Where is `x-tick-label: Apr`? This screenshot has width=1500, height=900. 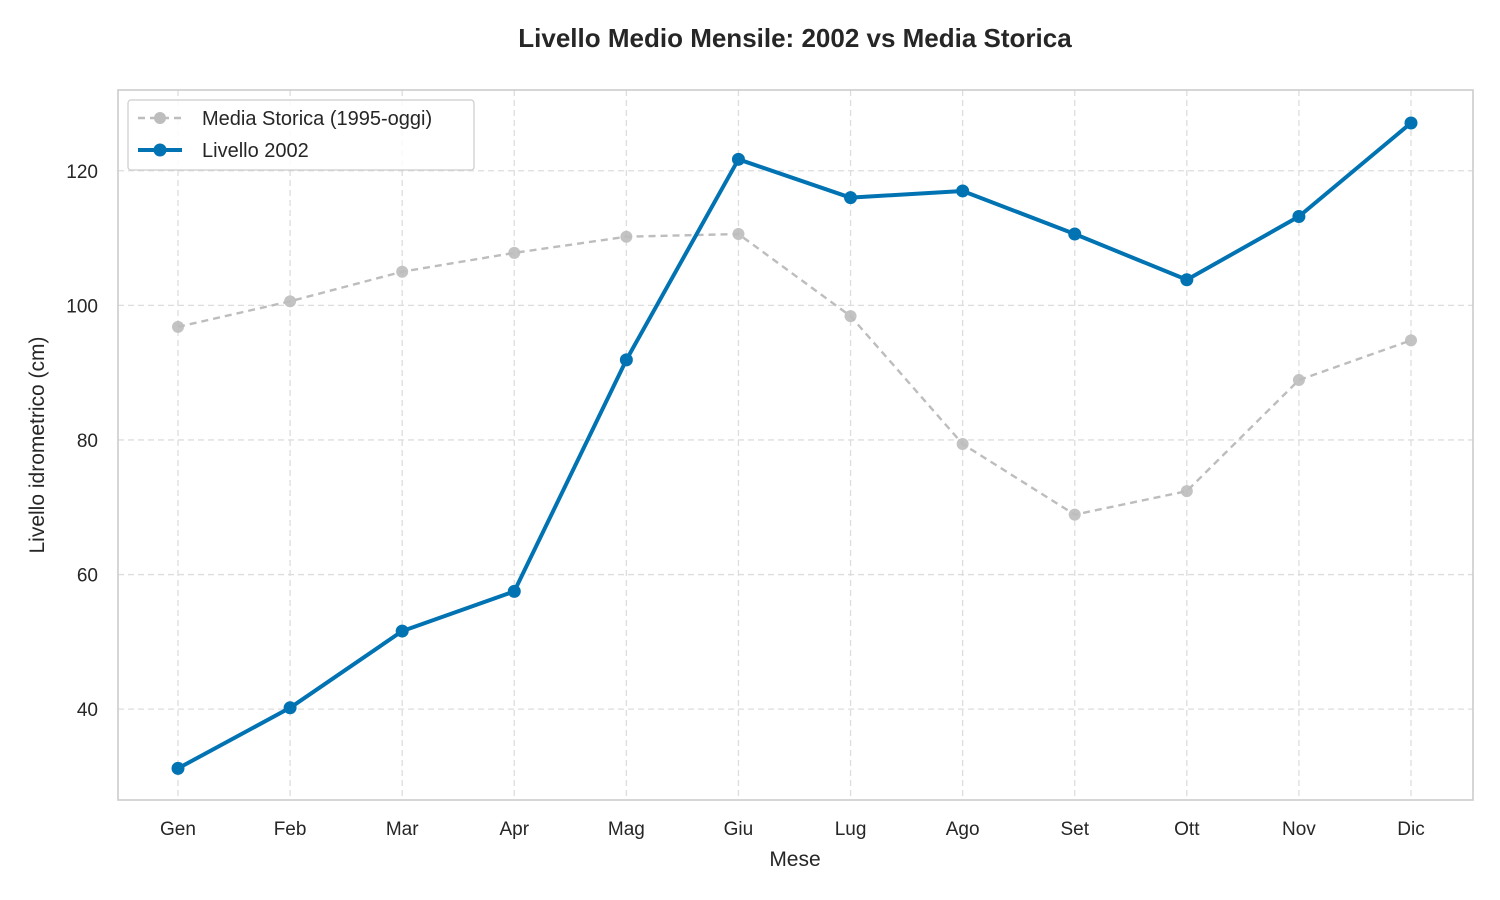
x-tick-label: Apr is located at coordinates (514, 829).